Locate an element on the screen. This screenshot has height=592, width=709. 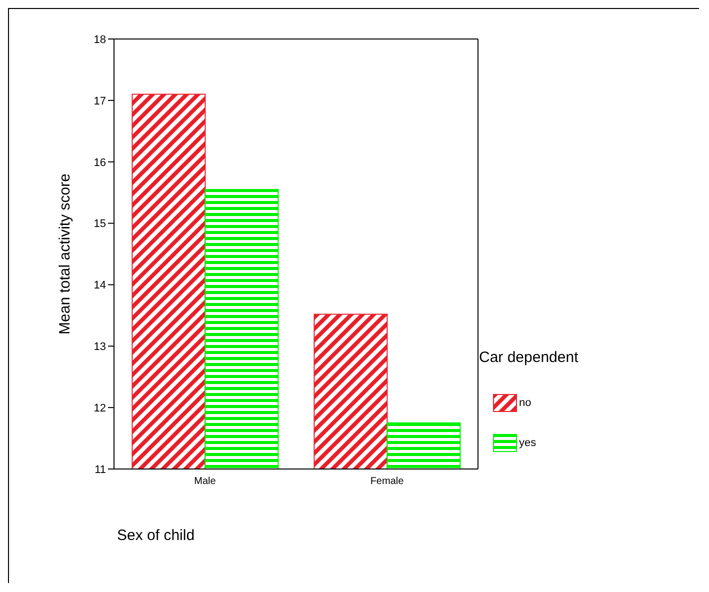
text: yes is located at coordinates (527, 443).